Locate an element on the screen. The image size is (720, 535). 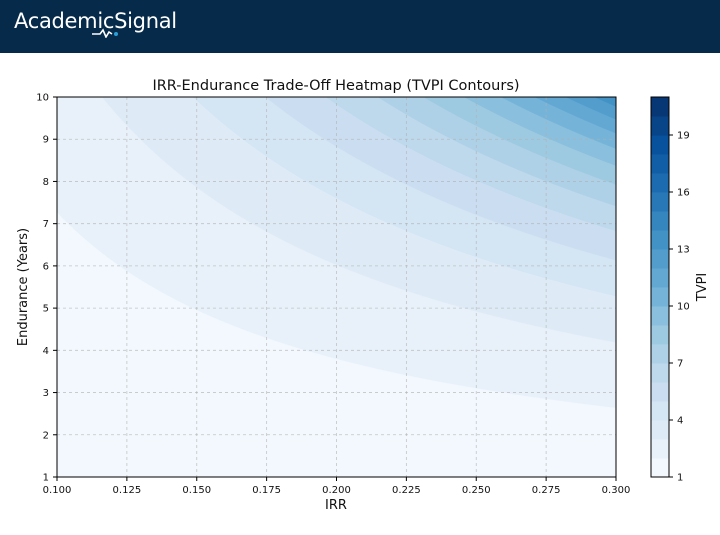
colorbar-tick-label: 7 is located at coordinates (680, 364).